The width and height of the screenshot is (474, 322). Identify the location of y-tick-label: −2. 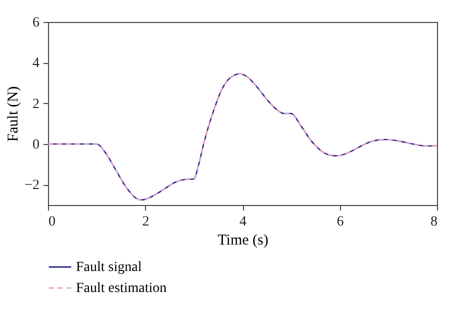
(32, 186).